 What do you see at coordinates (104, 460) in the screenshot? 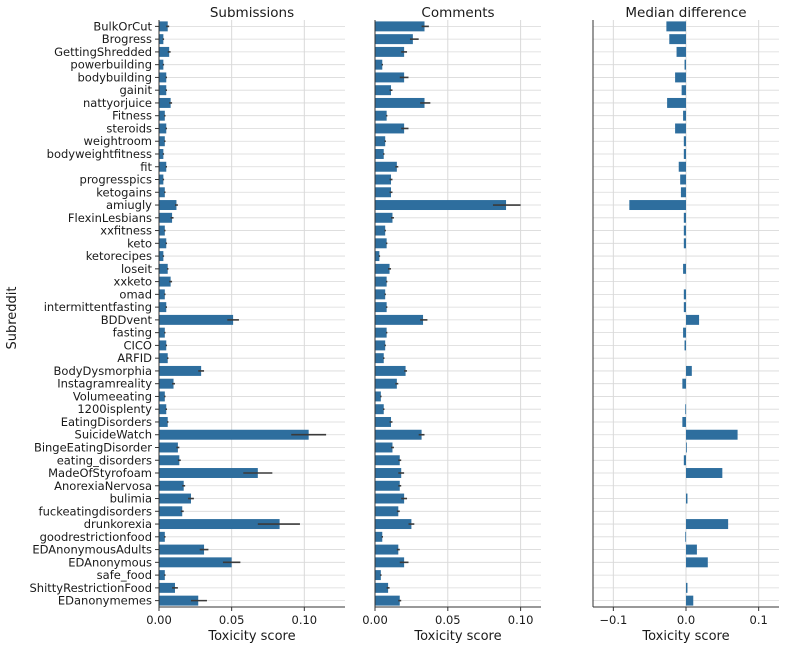
I see `y-tick-label-eating-disorders: eating_disorders` at bounding box center [104, 460].